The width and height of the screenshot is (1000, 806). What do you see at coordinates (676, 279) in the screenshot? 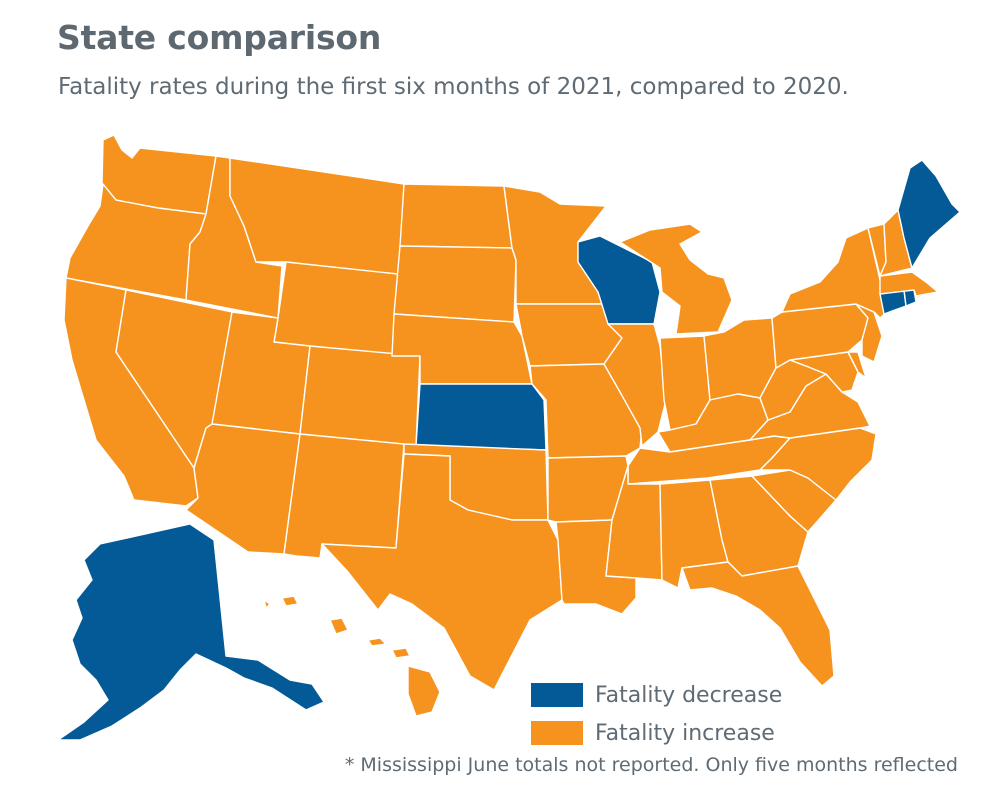
I see `state-michigan: Michigan` at bounding box center [676, 279].